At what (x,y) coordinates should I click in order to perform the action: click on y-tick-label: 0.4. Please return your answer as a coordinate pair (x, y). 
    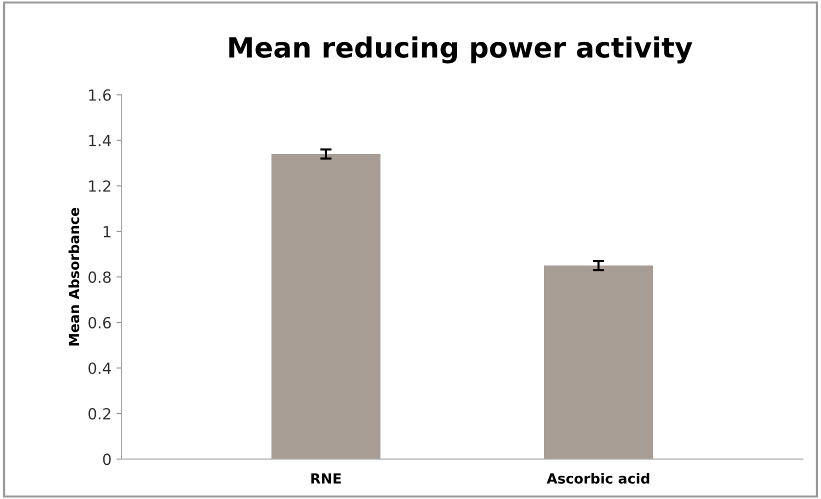
    Looking at the image, I should click on (99, 368).